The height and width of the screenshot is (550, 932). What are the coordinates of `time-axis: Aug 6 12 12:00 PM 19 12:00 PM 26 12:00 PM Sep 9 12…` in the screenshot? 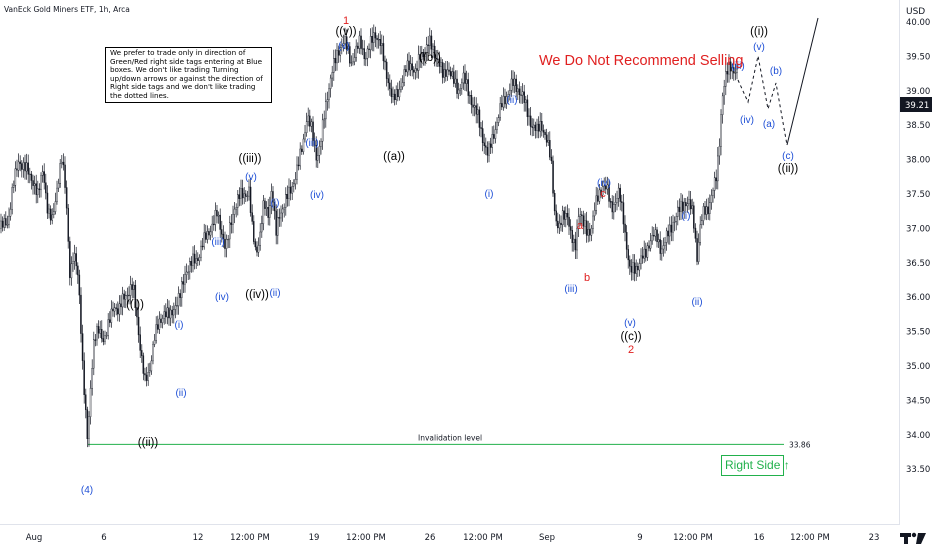 It's located at (453, 538).